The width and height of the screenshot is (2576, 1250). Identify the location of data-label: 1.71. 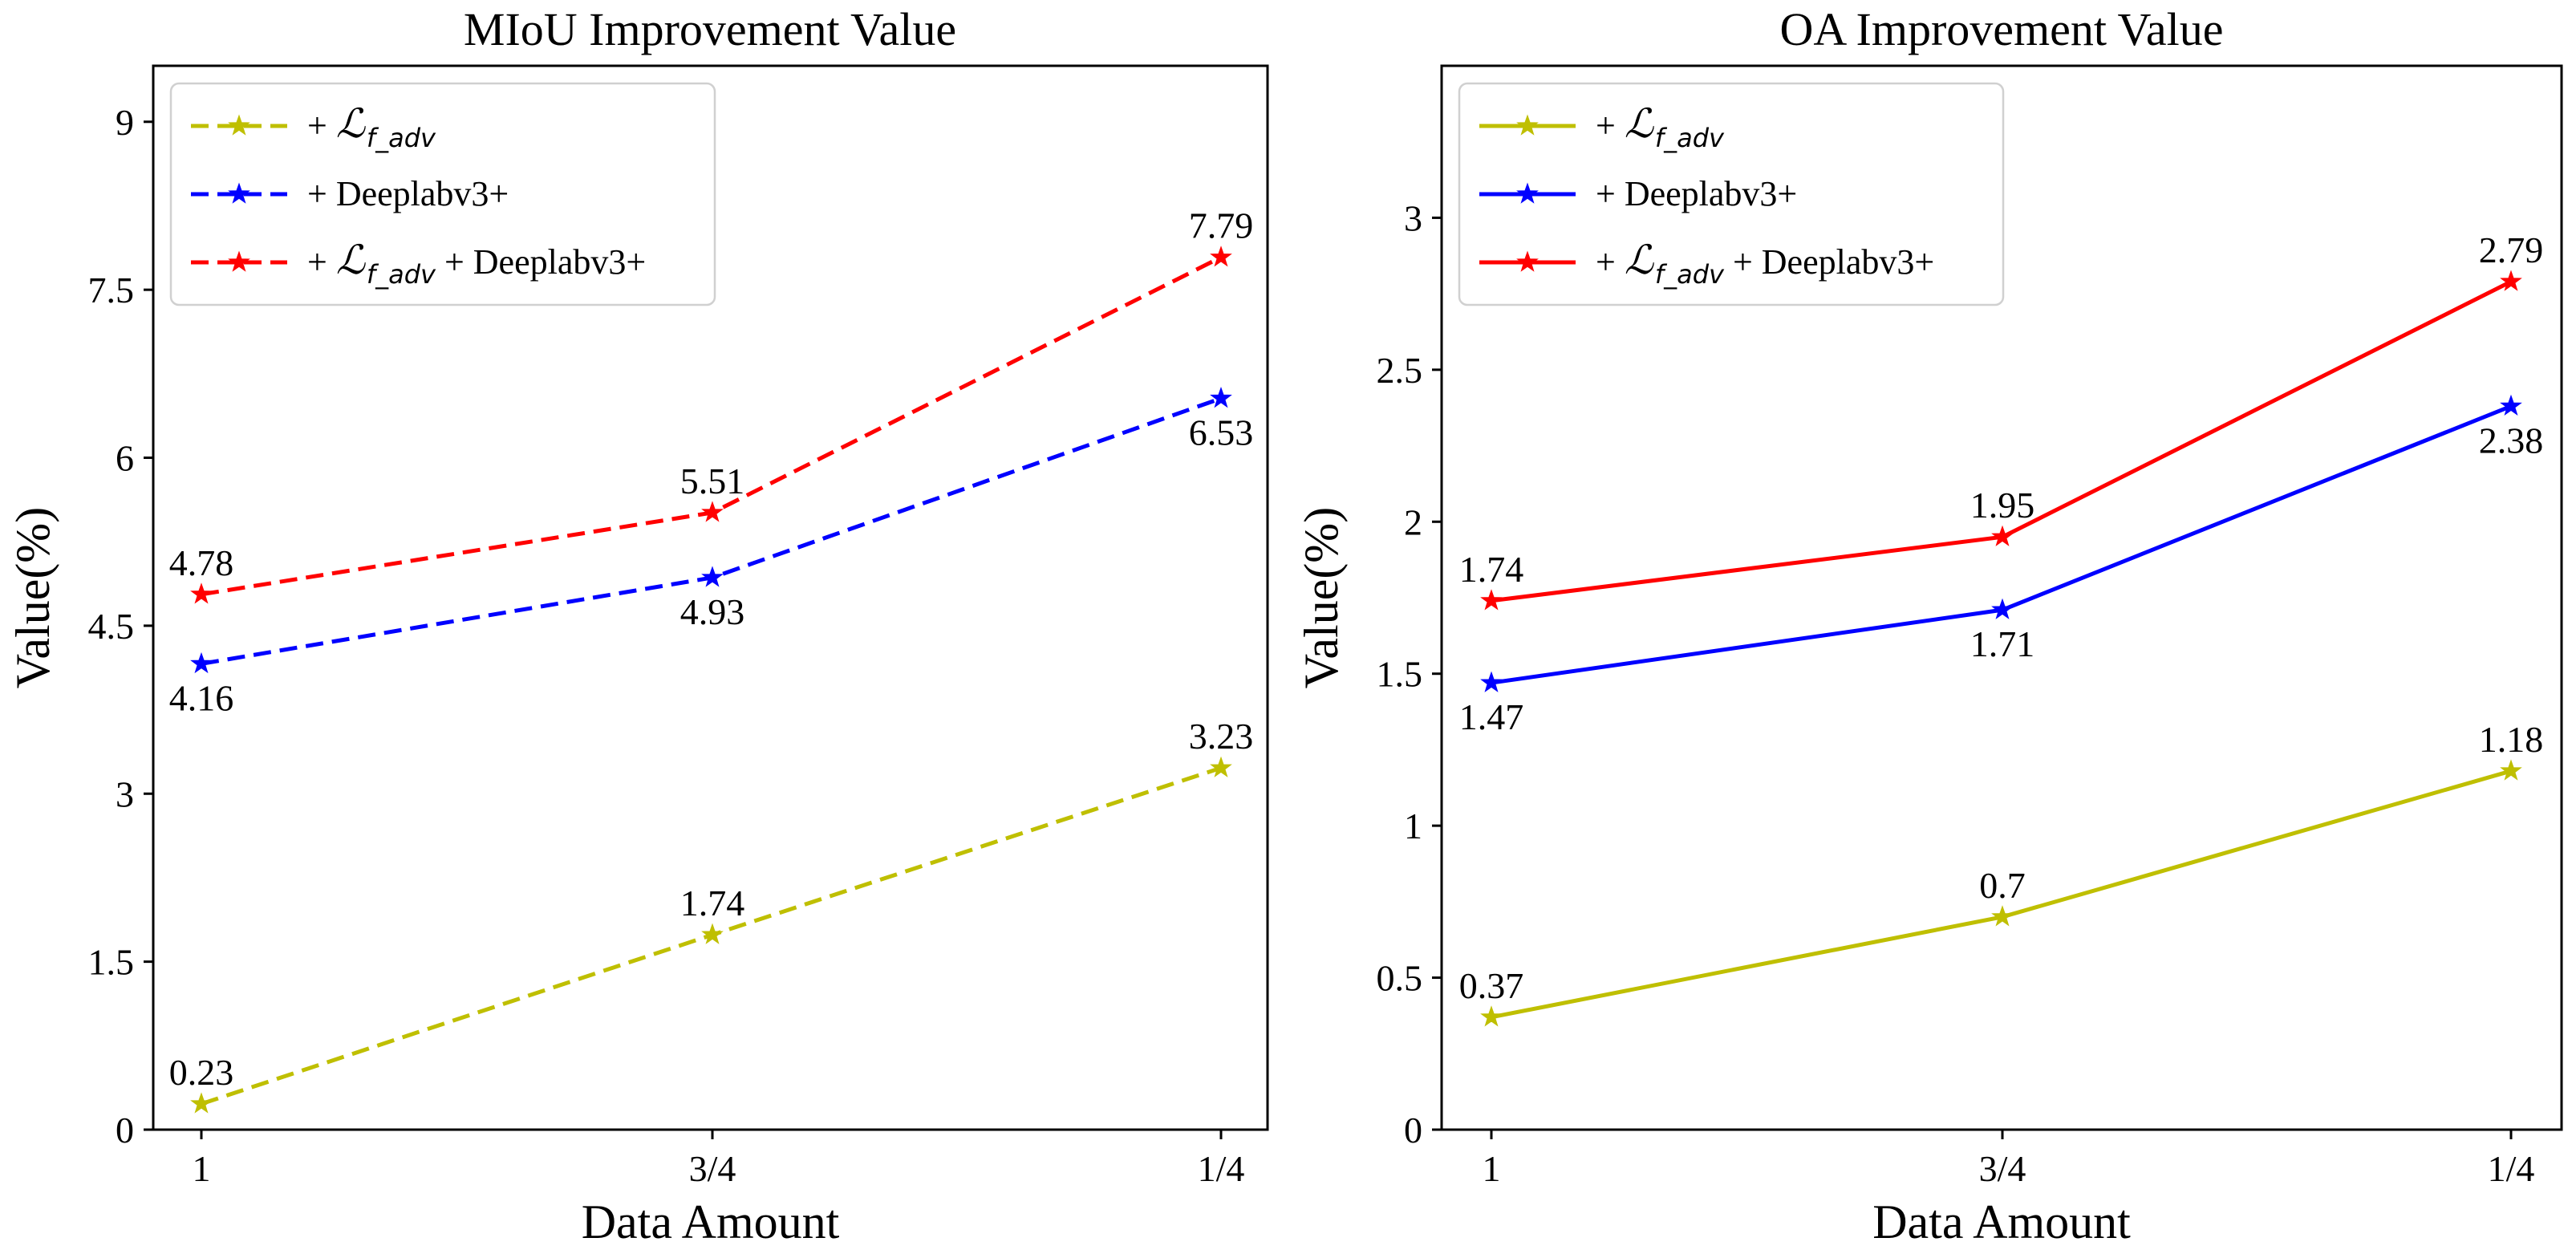
(2002, 643).